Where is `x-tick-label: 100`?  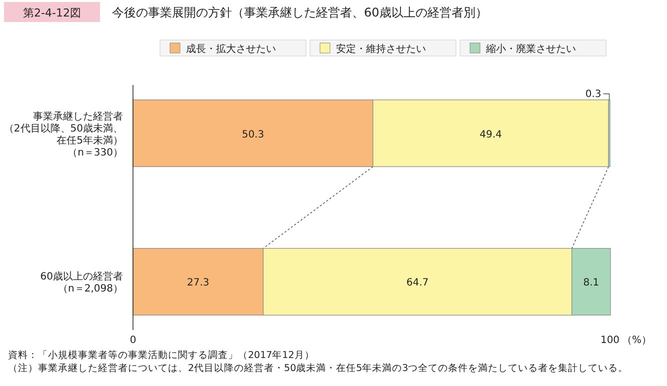 x-tick-label: 100 is located at coordinates (610, 340).